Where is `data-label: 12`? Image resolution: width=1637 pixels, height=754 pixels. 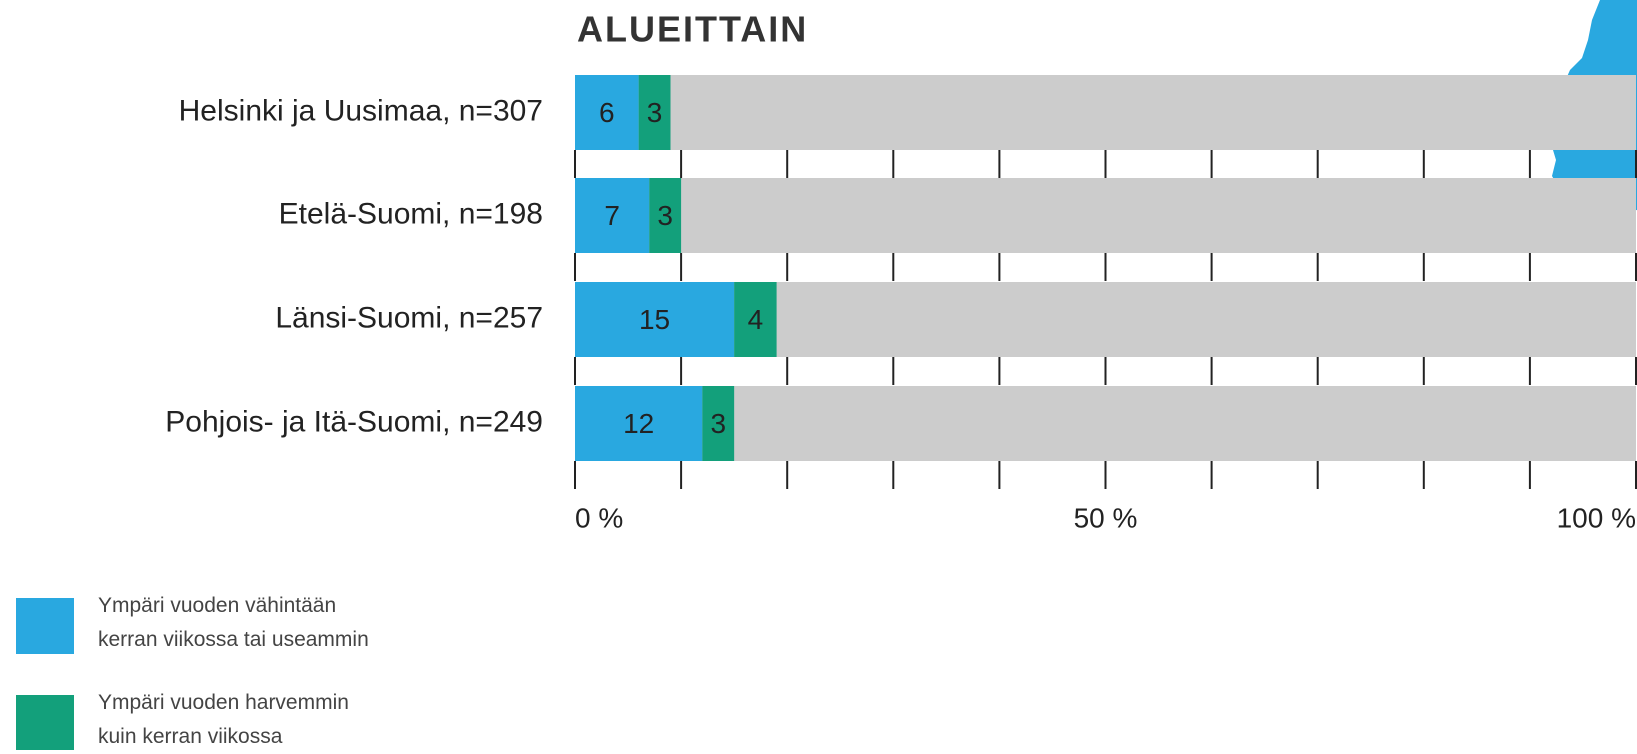
data-label: 12 is located at coordinates (638, 423).